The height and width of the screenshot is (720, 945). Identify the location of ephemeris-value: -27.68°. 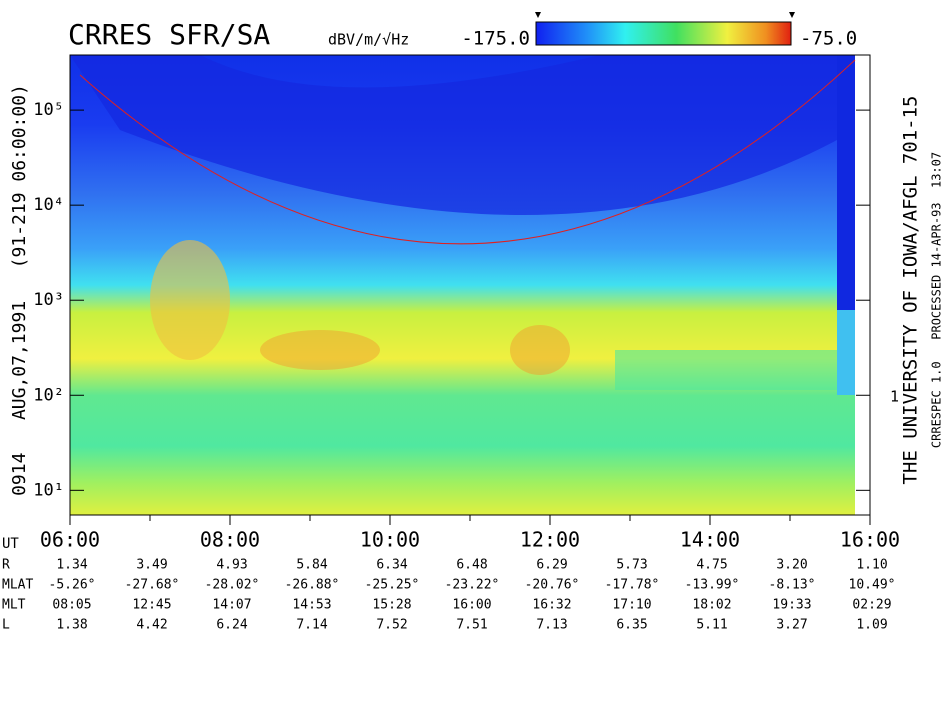
(152, 585).